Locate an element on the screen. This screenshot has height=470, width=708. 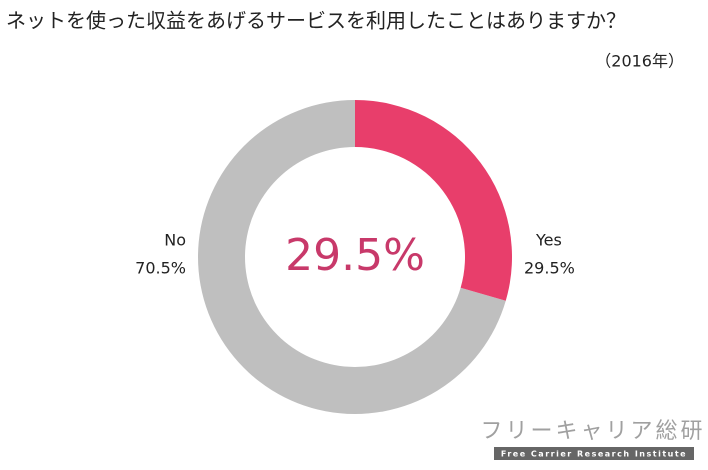
watermark-band is located at coordinates (594, 453).